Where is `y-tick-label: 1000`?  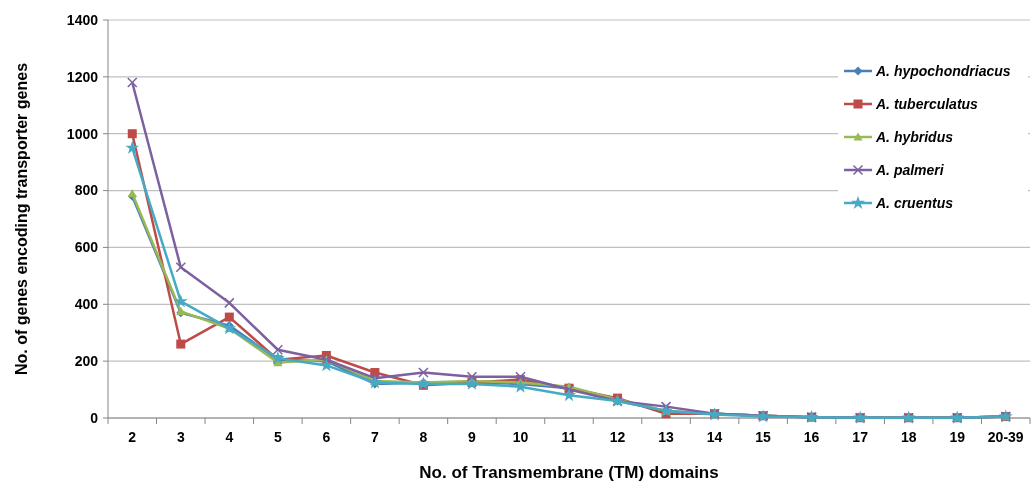 y-tick-label: 1000 is located at coordinates (82, 133).